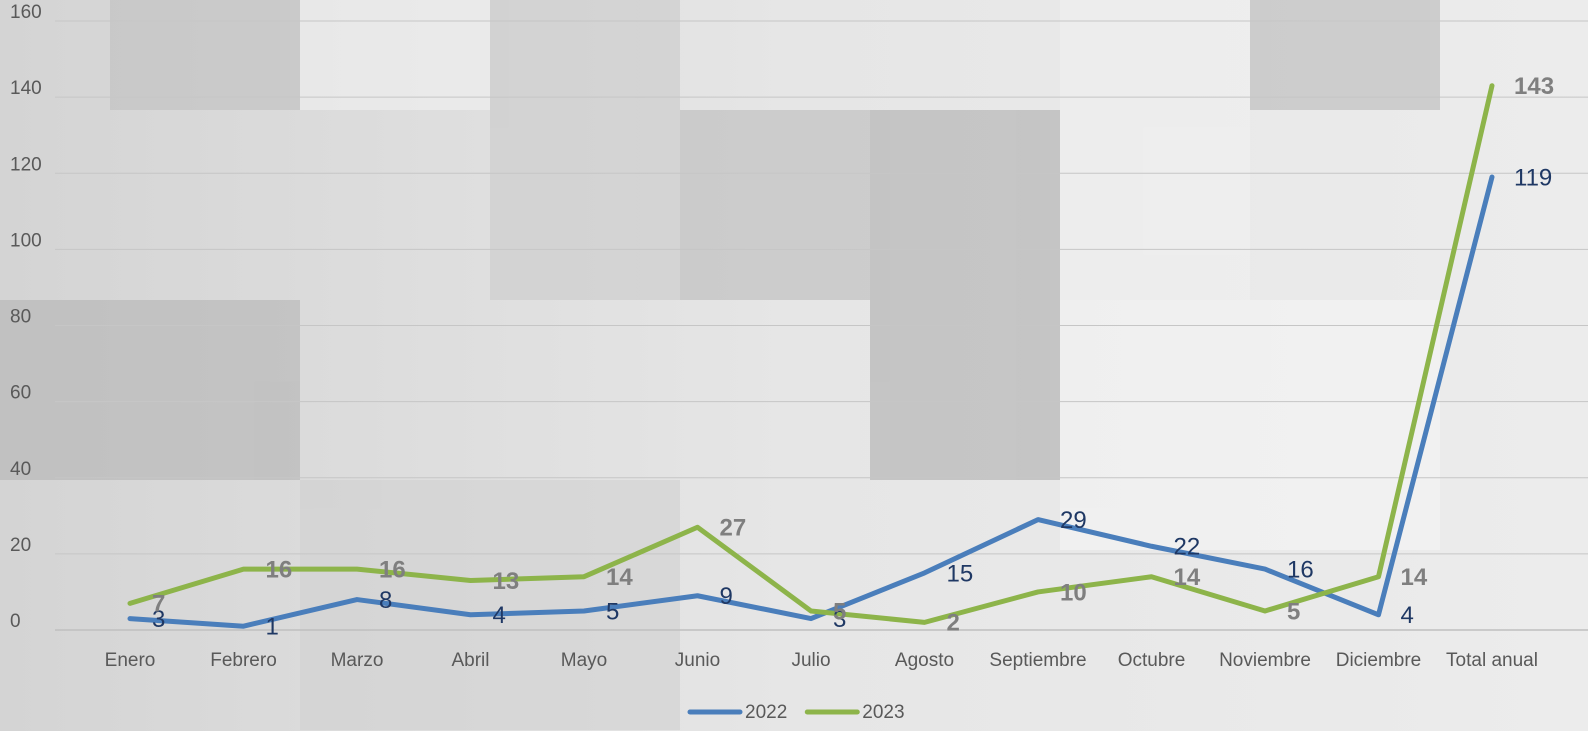  I want to click on data-label: 7, so click(158, 604).